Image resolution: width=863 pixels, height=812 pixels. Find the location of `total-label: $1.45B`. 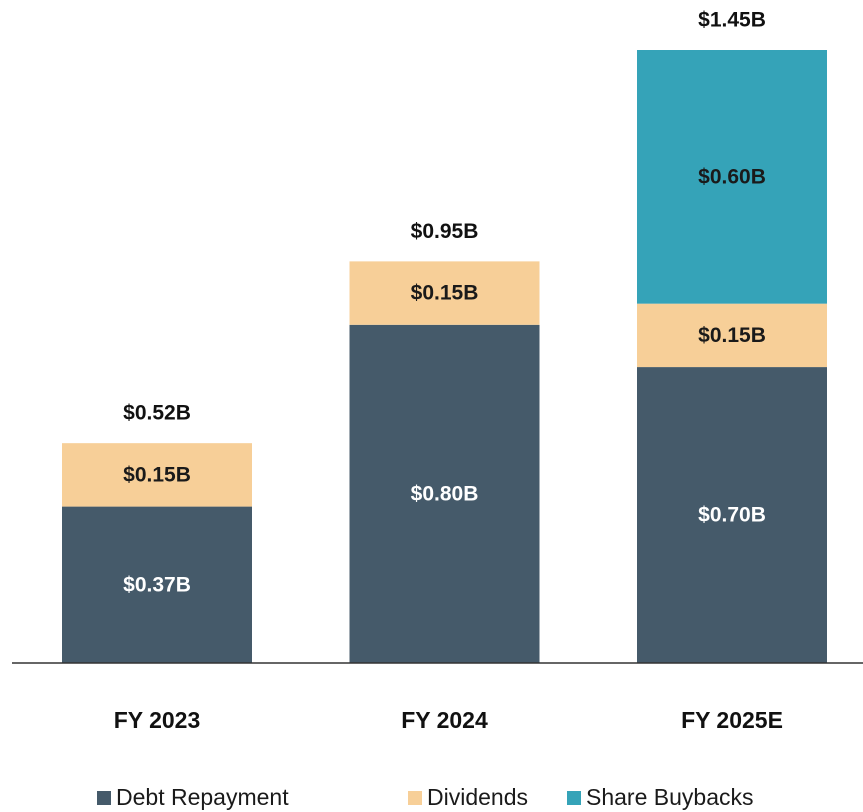

total-label: $1.45B is located at coordinates (732, 20).